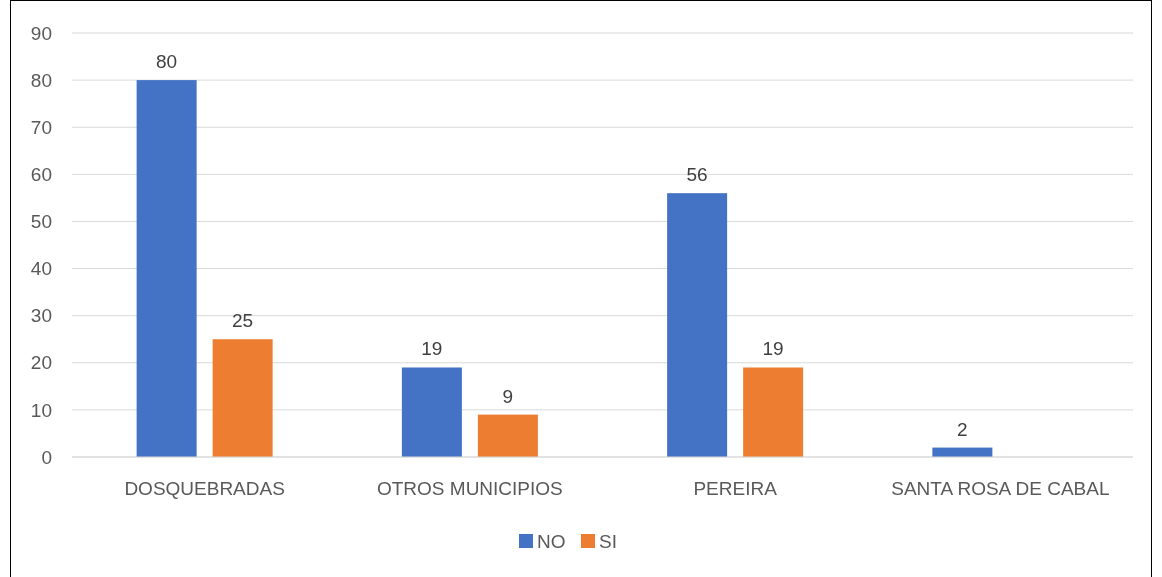 The image size is (1162, 577). I want to click on x-tick-label: SANTA ROSA DE CABAL, so click(1000, 488).